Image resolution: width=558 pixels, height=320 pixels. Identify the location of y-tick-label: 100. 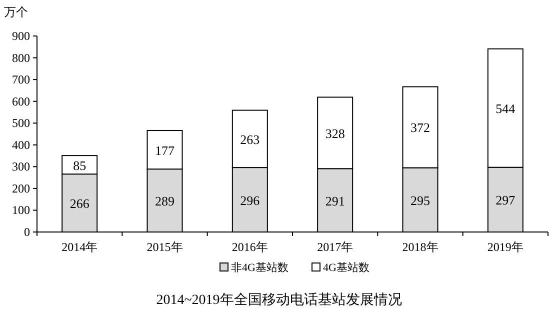
(21, 210).